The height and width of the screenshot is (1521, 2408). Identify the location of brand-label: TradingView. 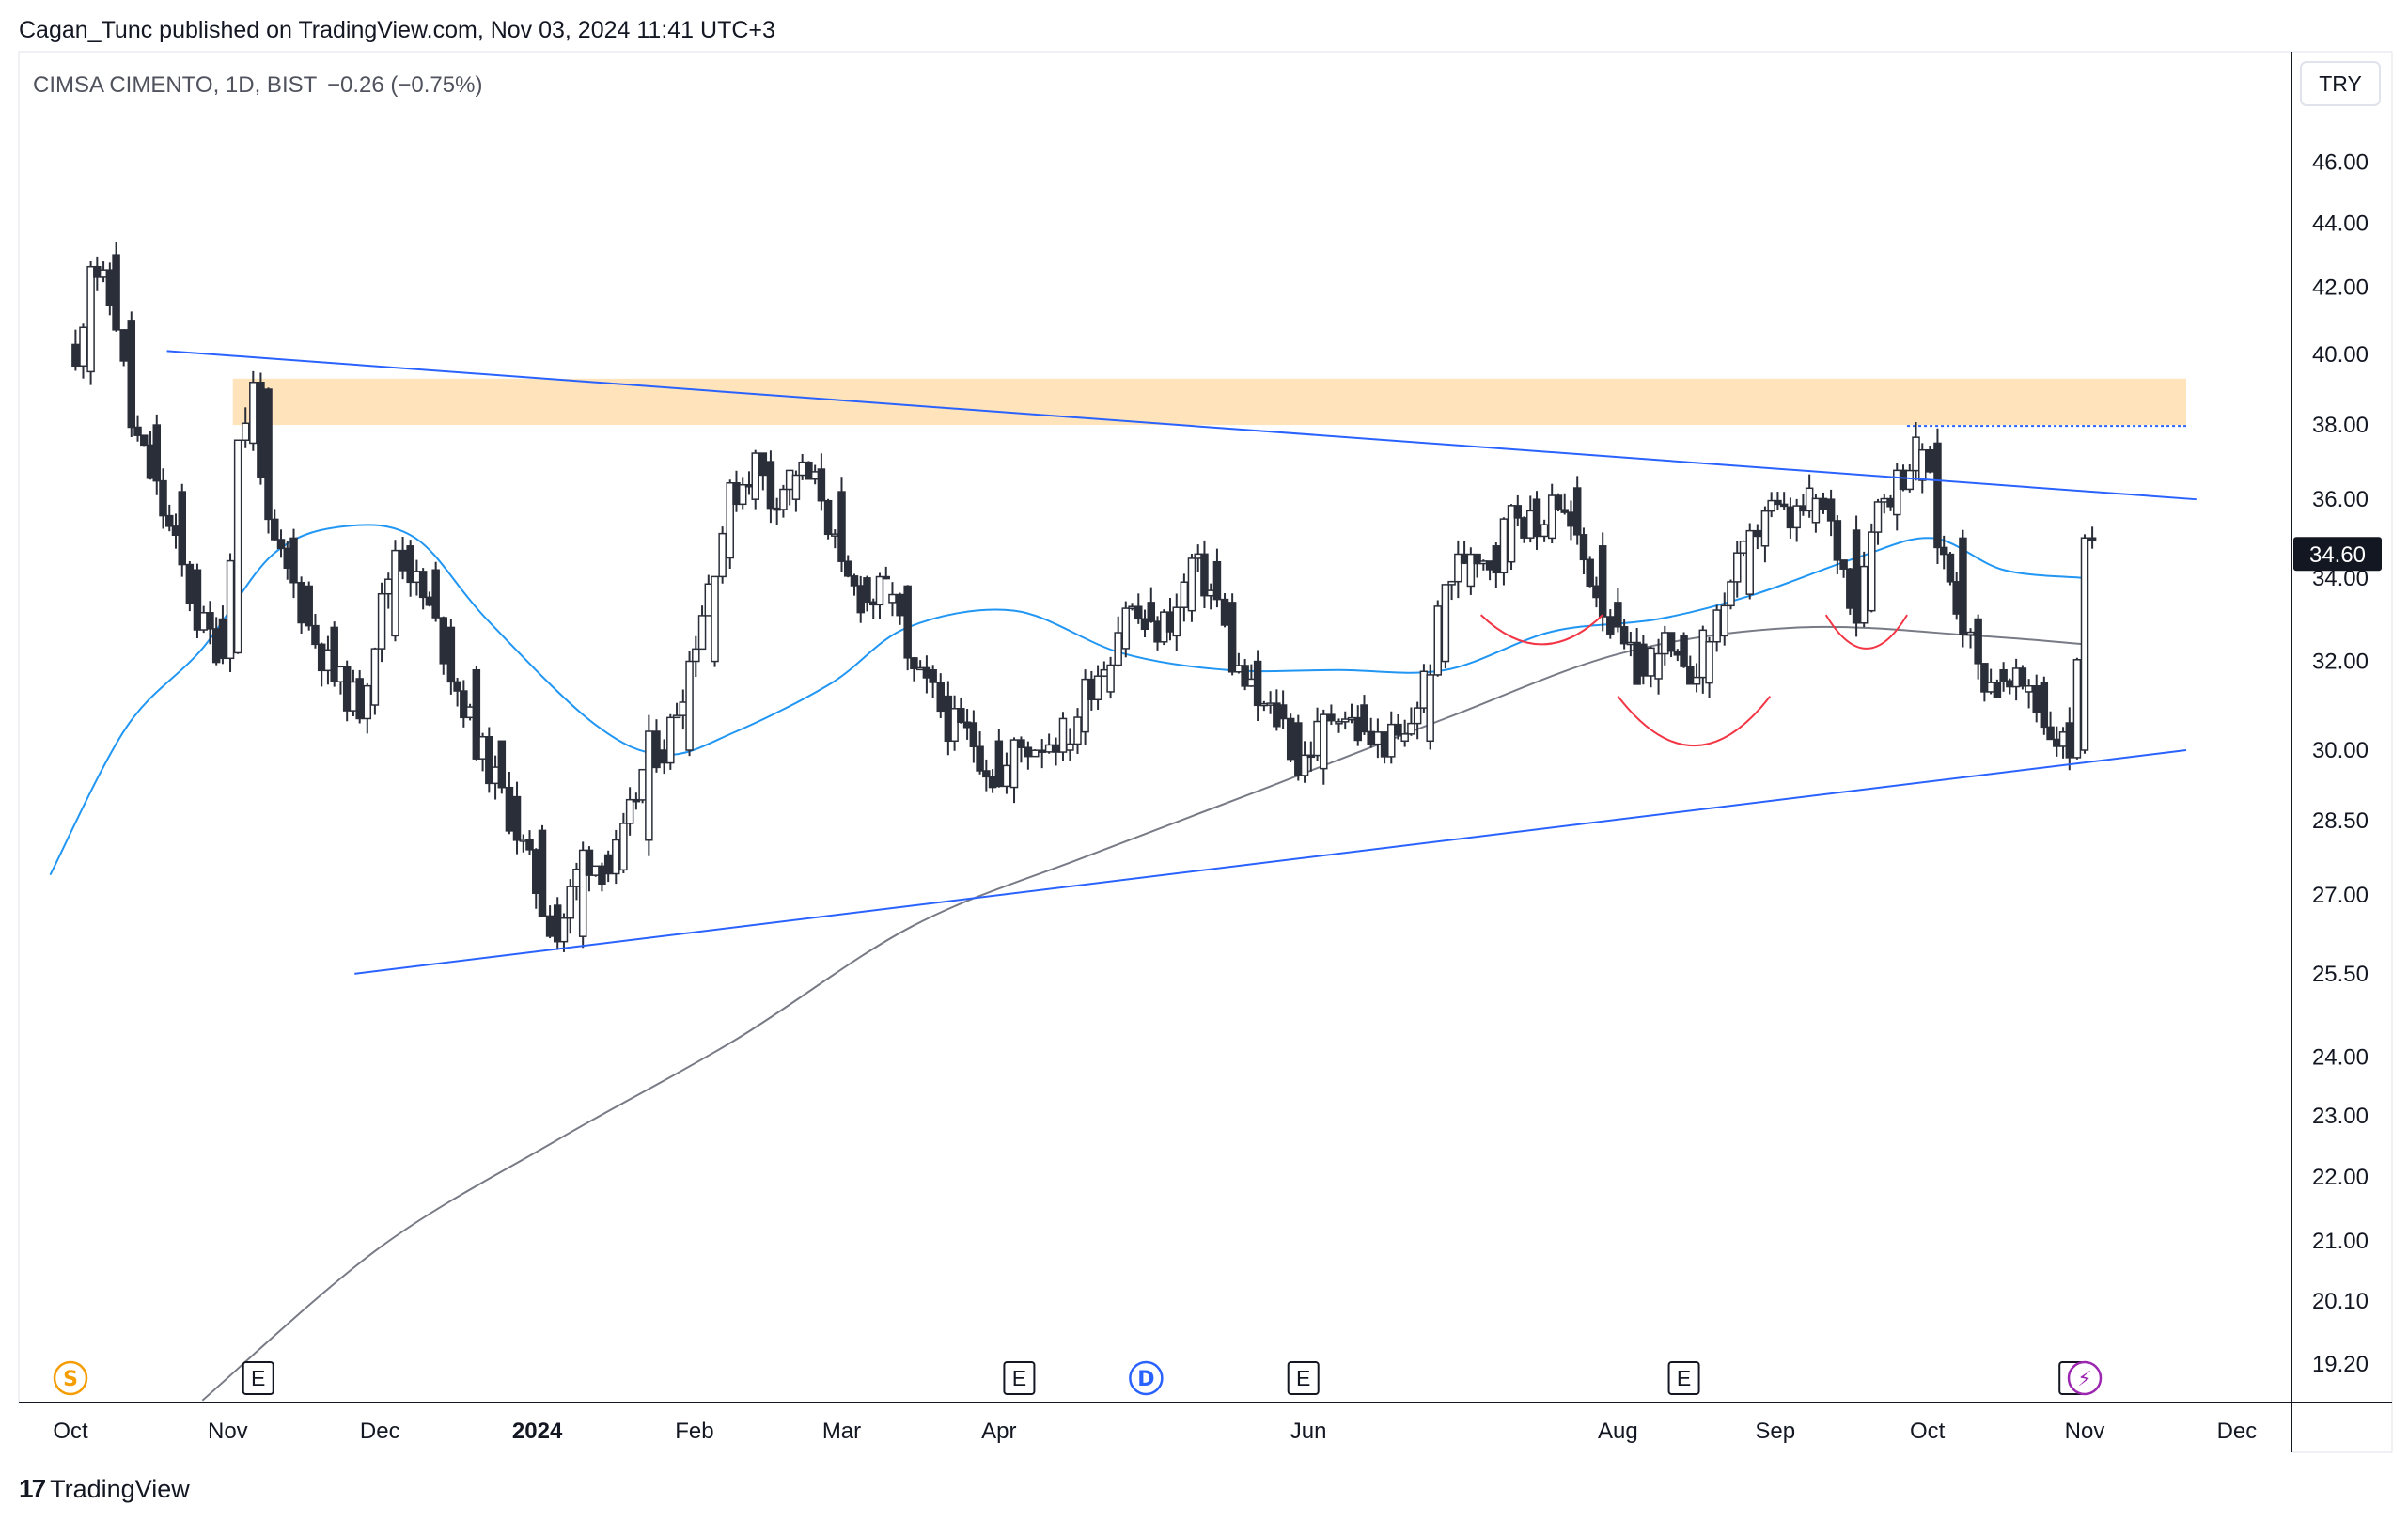
(120, 1489).